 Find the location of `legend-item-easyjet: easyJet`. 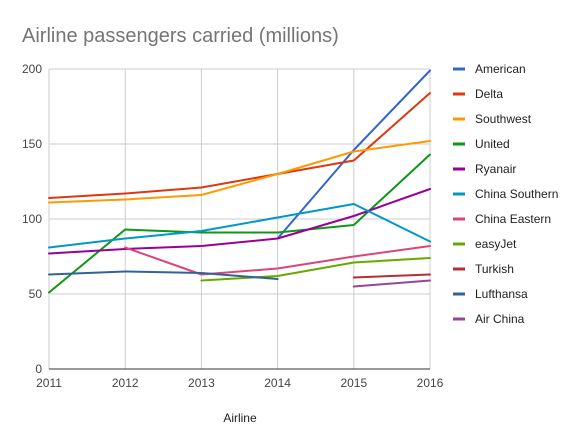

legend-item-easyjet: easyJet is located at coordinates (485, 244).